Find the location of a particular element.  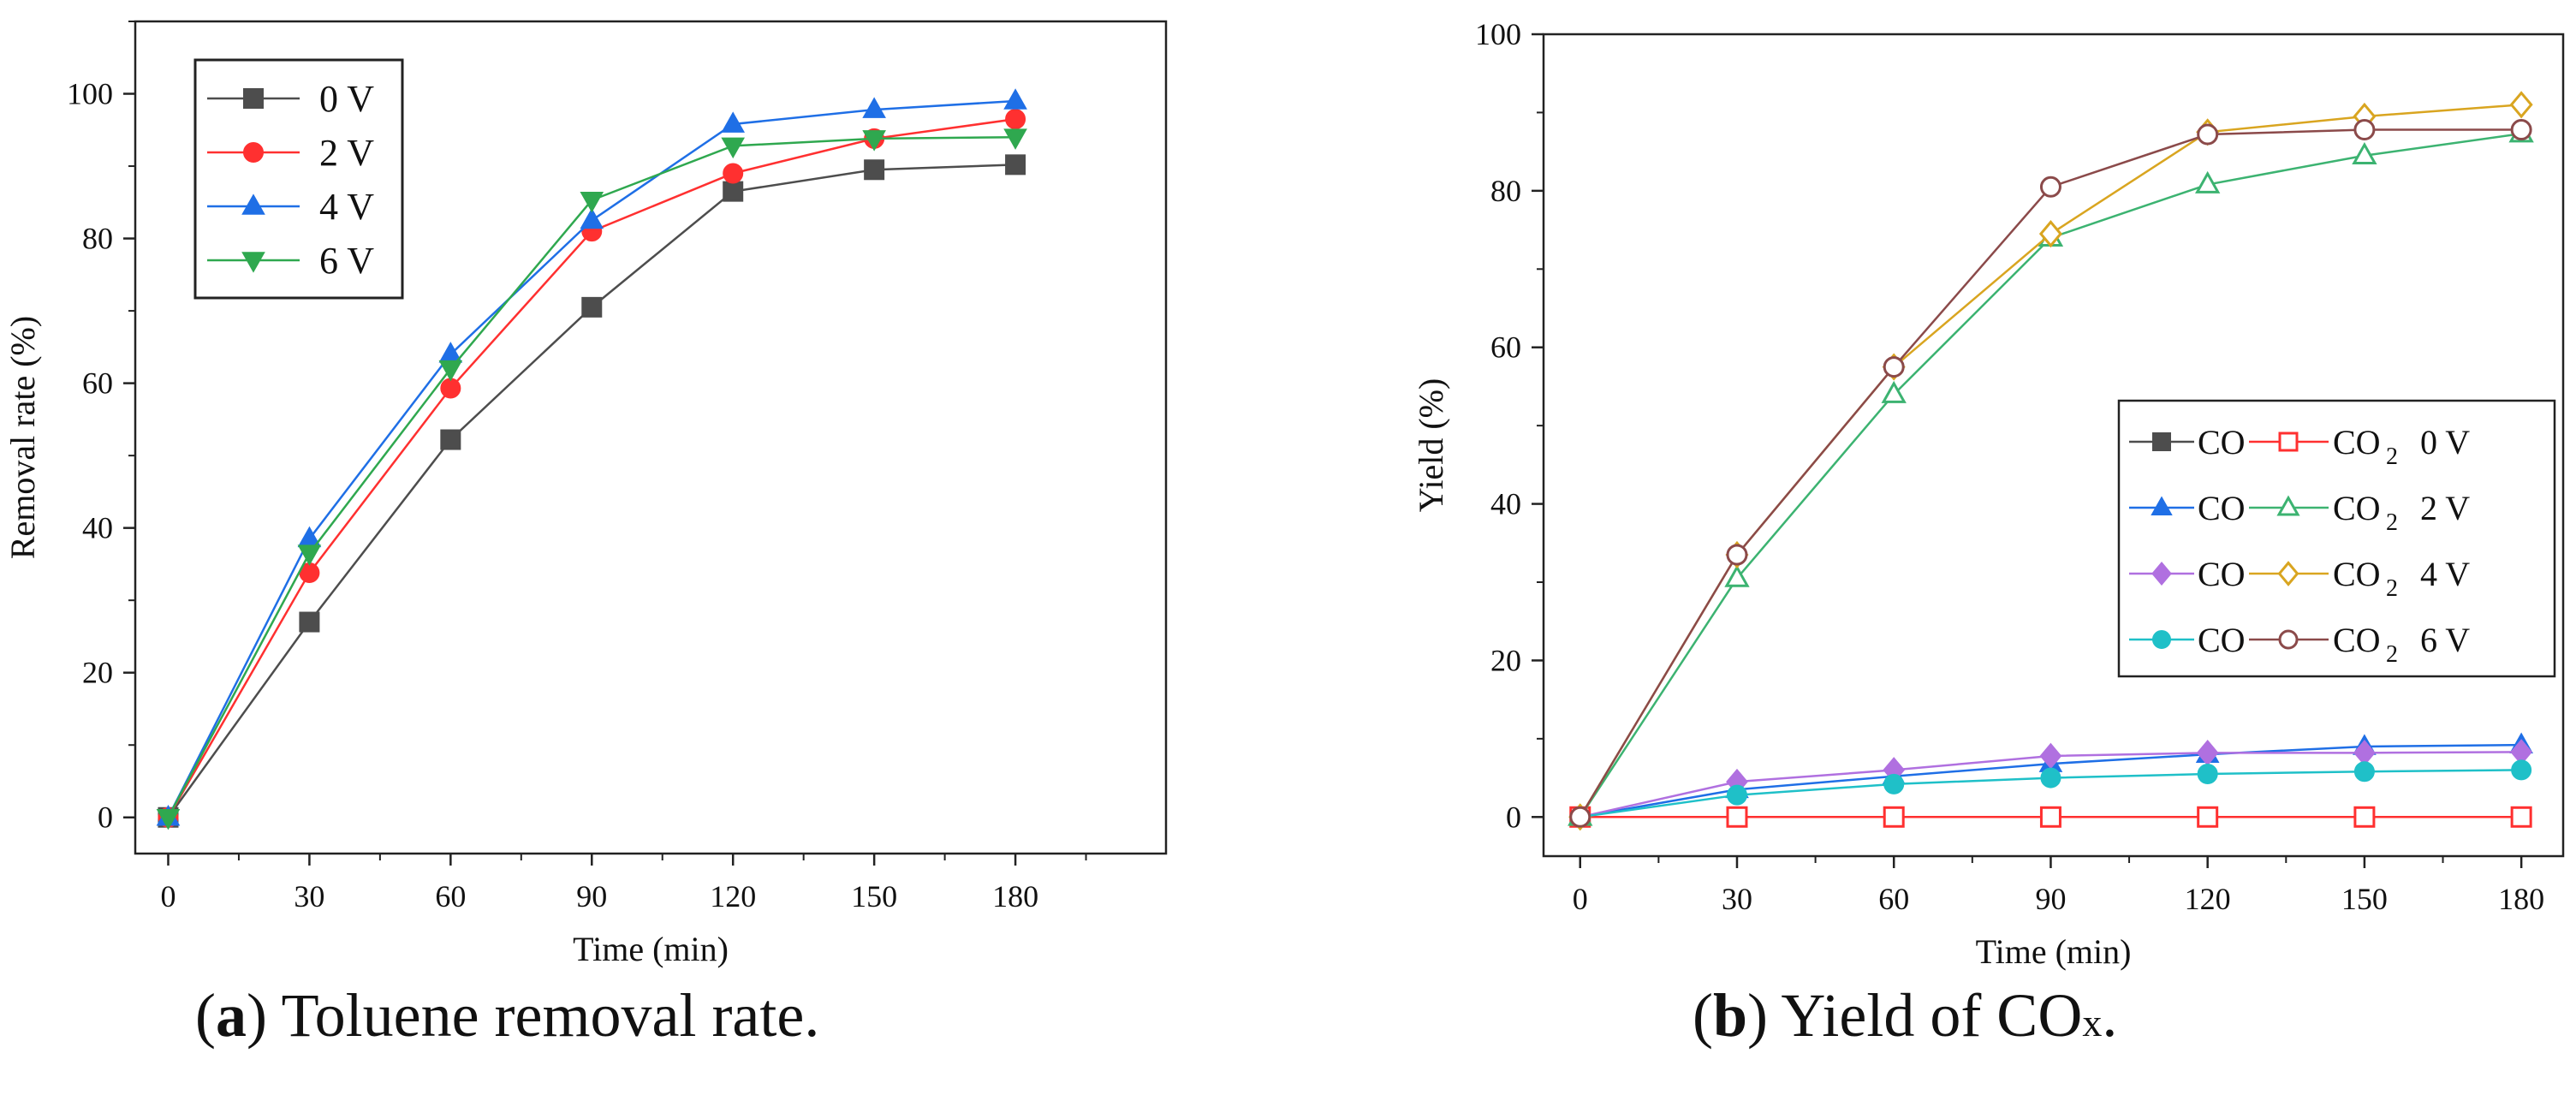

y-tick-label: 40 is located at coordinates (98, 528).